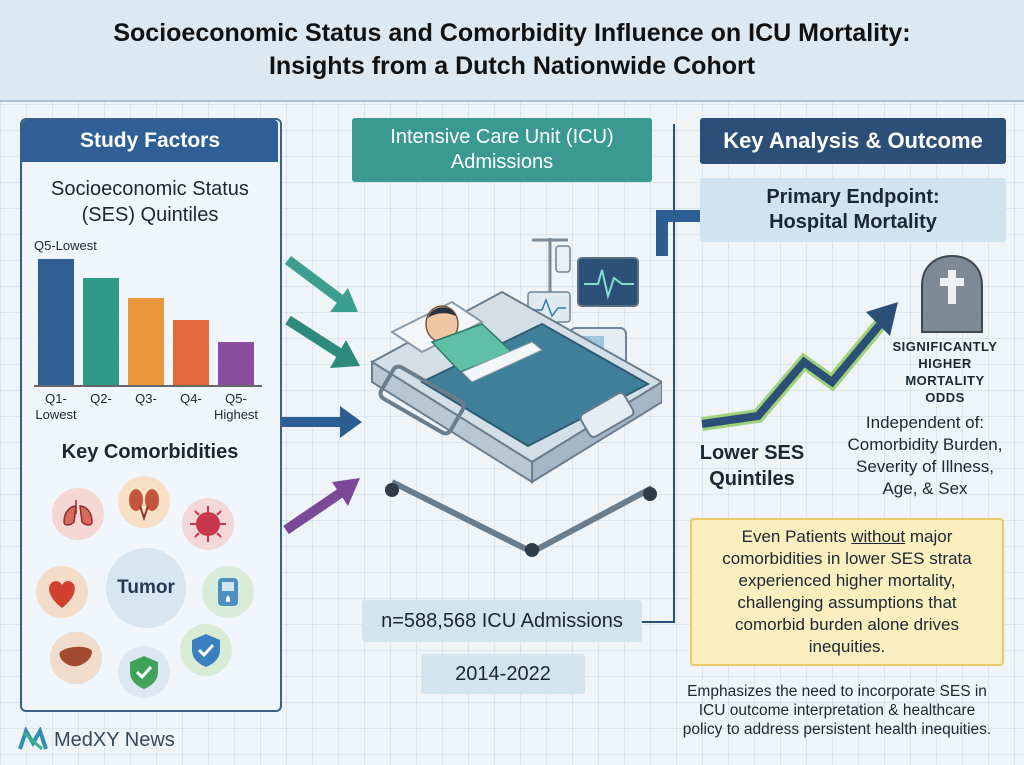  Describe the element at coordinates (33, 739) in the screenshot. I see `medxy-logo-icon` at that location.